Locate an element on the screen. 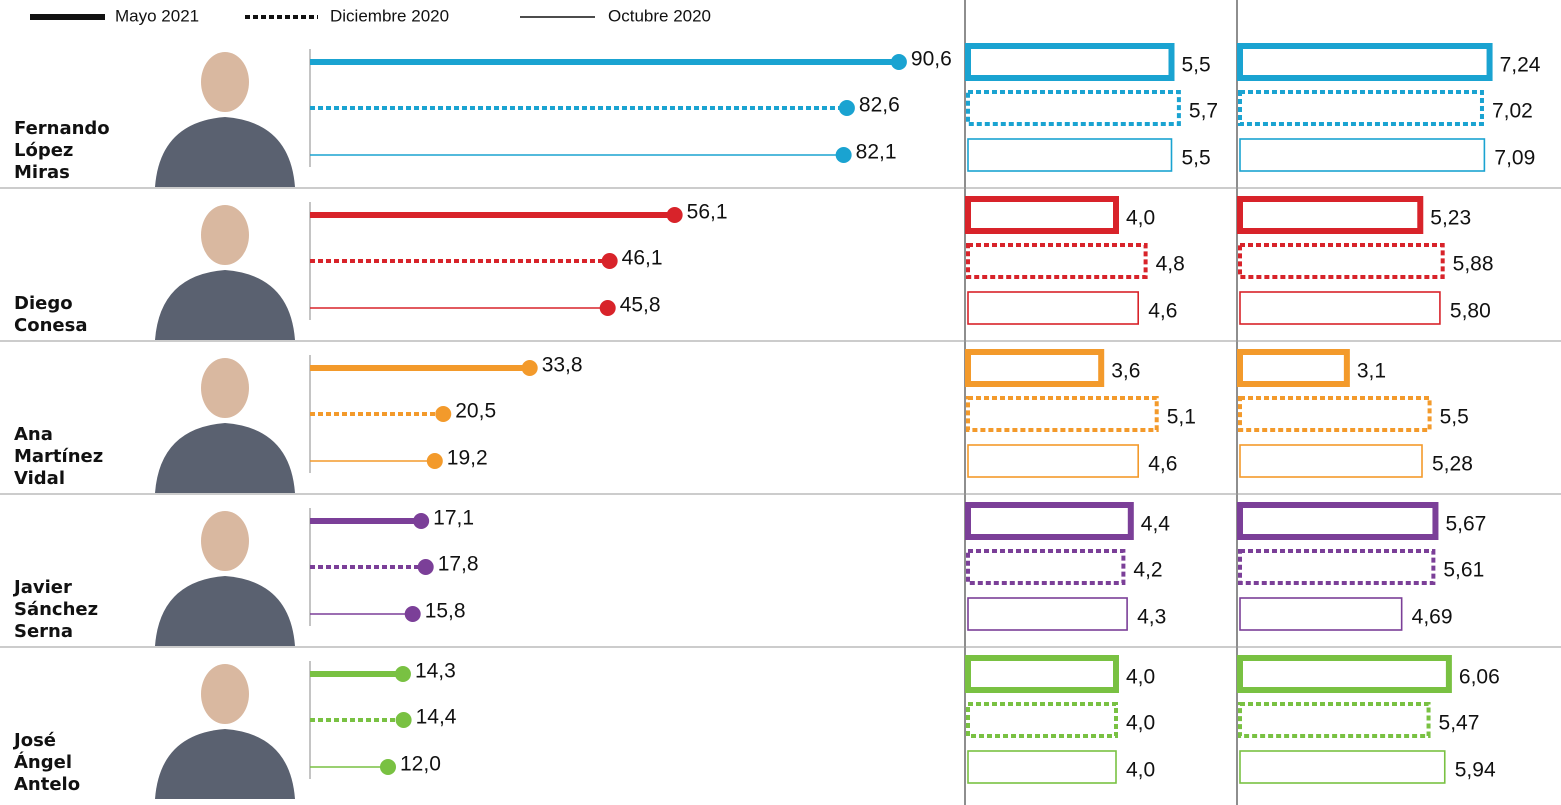 This screenshot has width=1561, height=805. value-label: 17,1 is located at coordinates (453, 518).